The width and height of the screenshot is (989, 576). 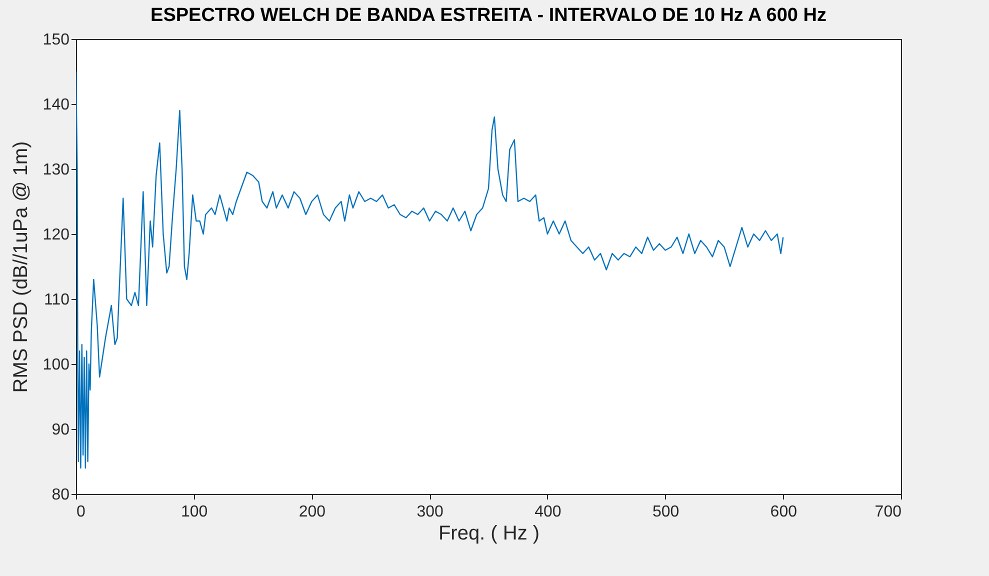 I want to click on y-tick-label: 110, so click(x=57, y=300).